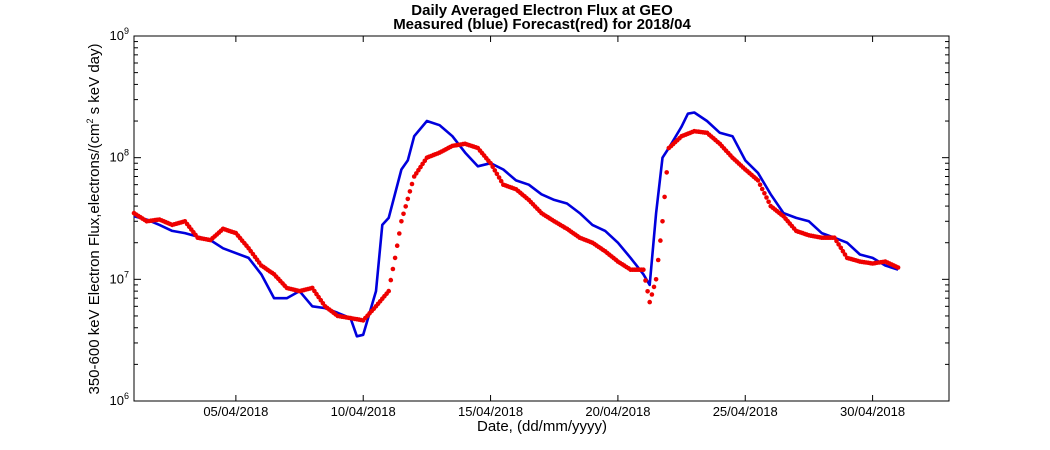 This screenshot has width=1050, height=450. Describe the element at coordinates (542, 10) in the screenshot. I see `chart-title: Daily Averaged Electron Flux at GEO` at that location.